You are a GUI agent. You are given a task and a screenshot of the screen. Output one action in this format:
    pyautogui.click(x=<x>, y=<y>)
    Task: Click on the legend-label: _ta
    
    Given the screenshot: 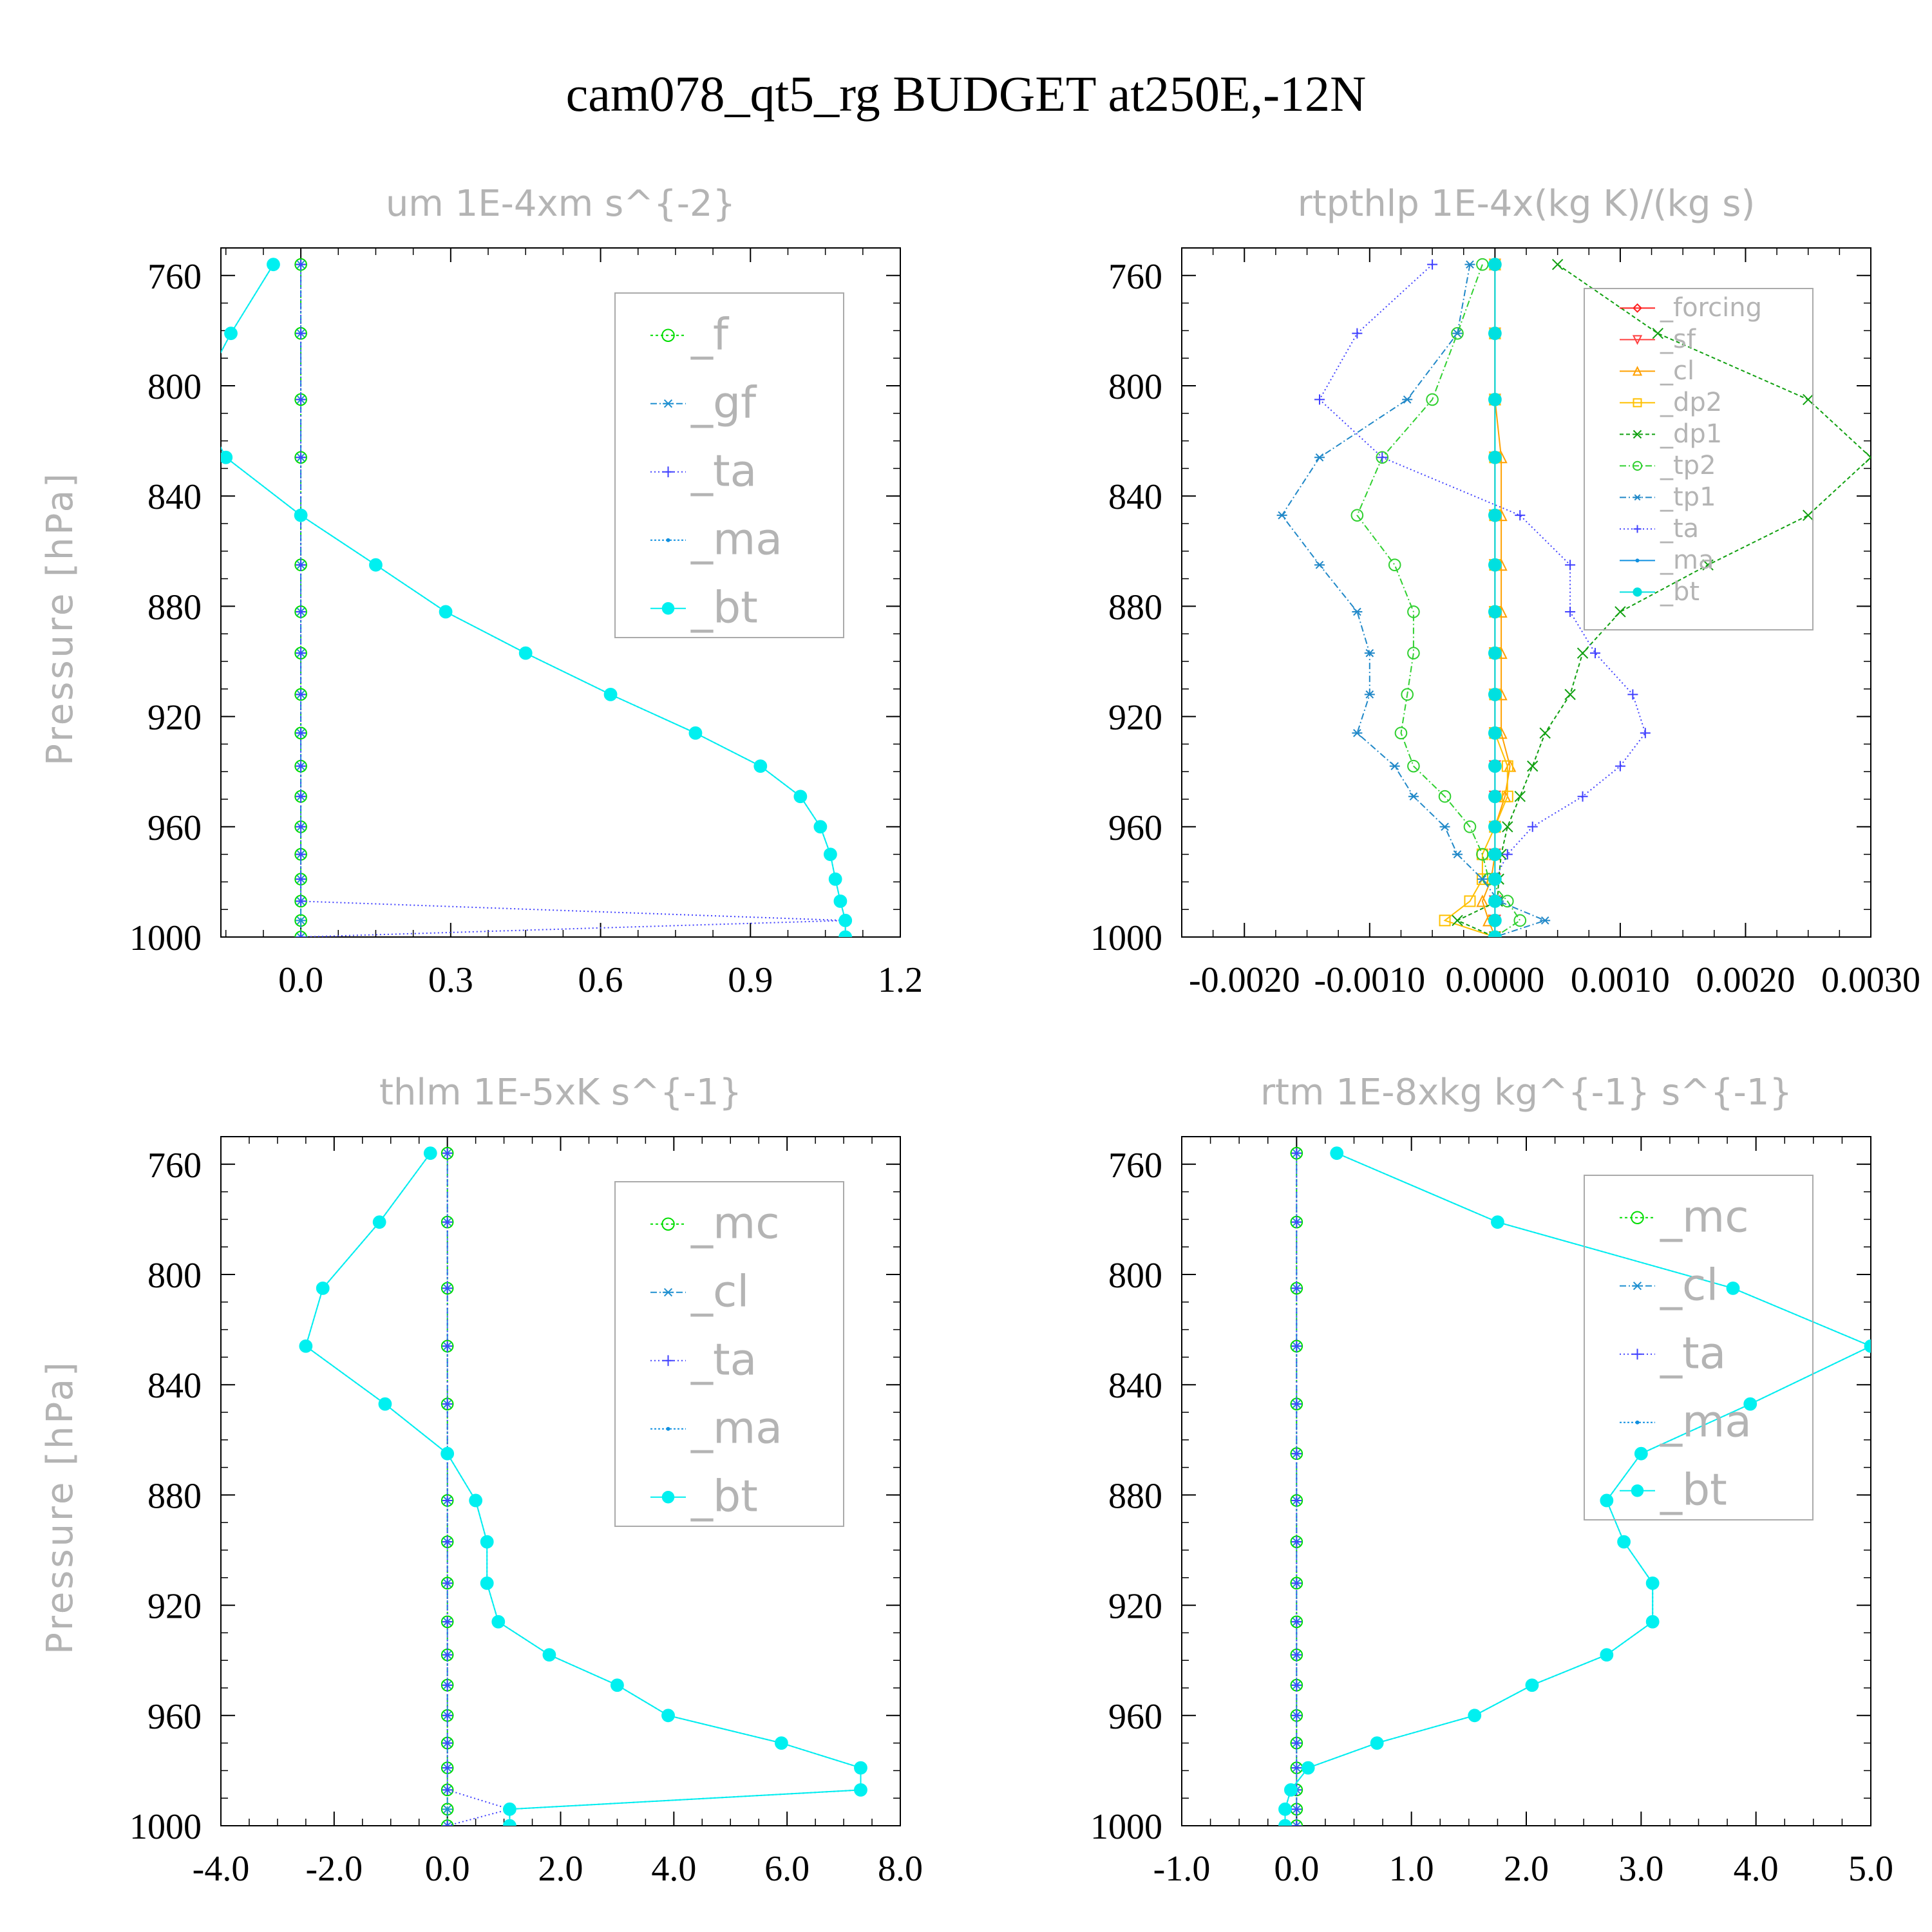 What is the action you would take?
    pyautogui.click(x=1679, y=529)
    